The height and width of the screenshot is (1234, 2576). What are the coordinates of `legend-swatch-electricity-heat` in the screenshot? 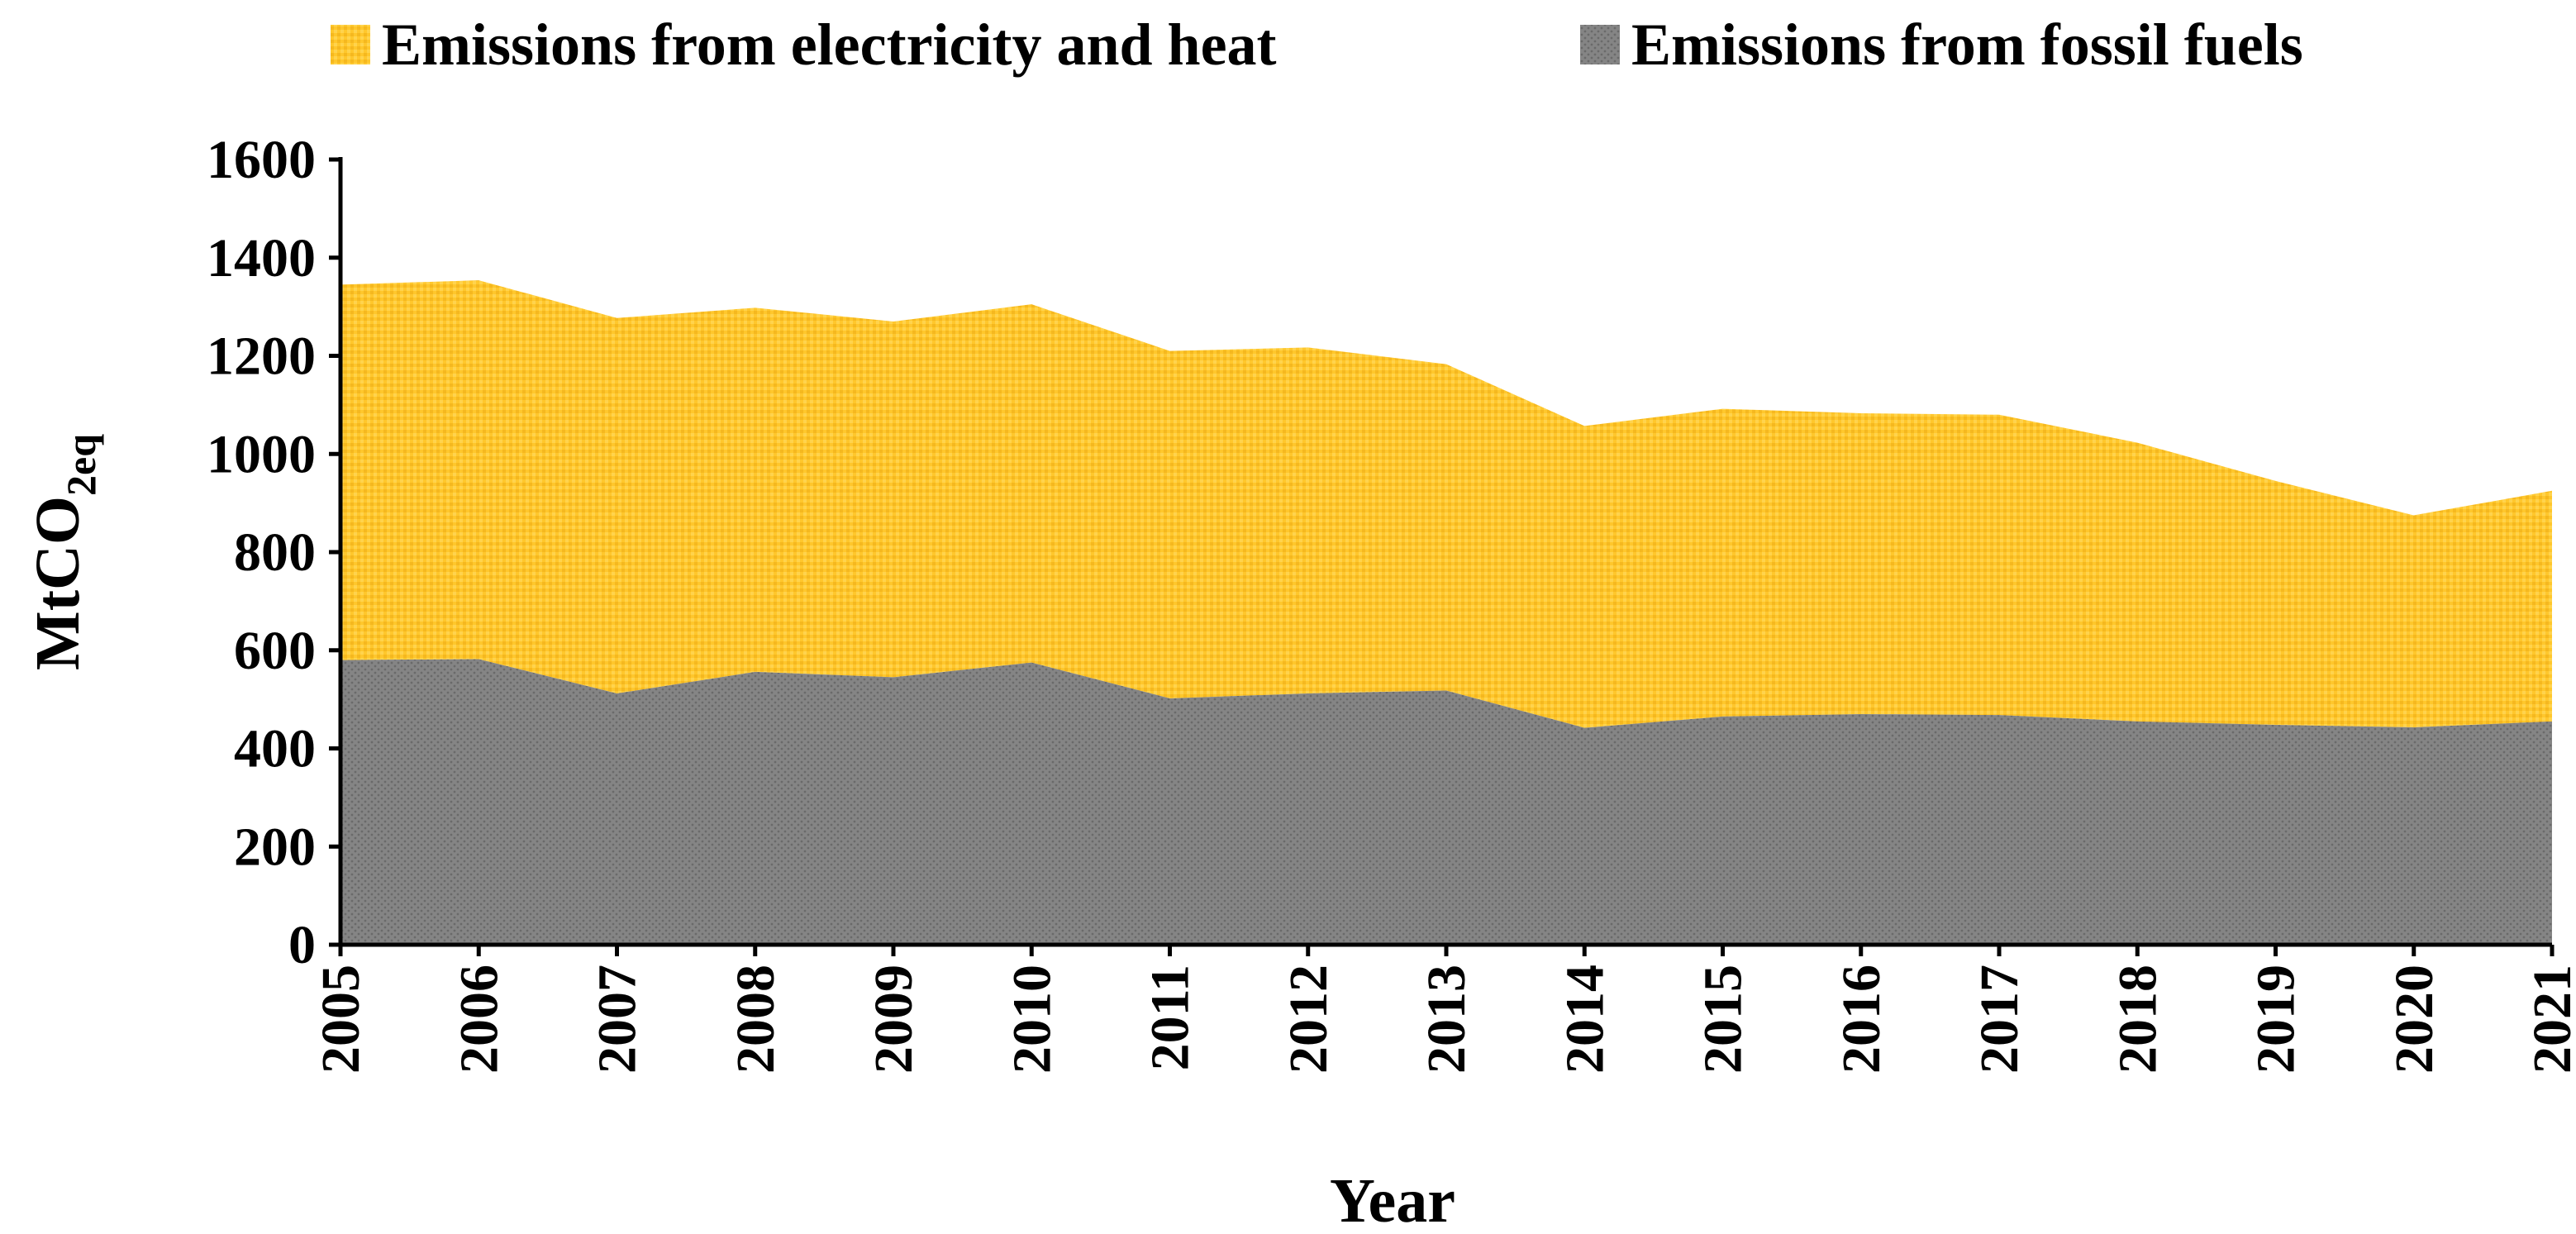 It's located at (351, 44).